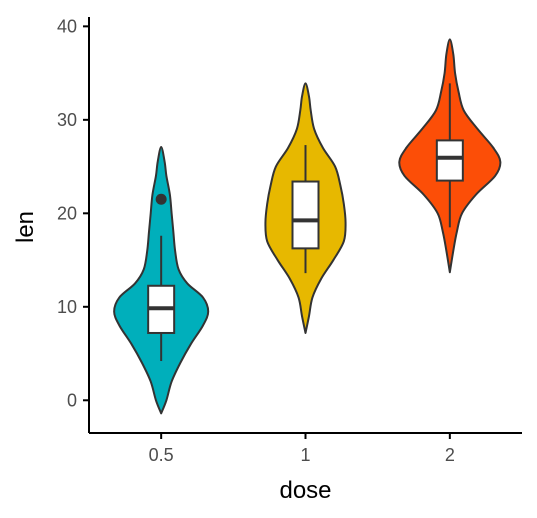 This screenshot has width=537, height=518. Describe the element at coordinates (161, 280) in the screenshot. I see `violin-group-0.5` at that location.